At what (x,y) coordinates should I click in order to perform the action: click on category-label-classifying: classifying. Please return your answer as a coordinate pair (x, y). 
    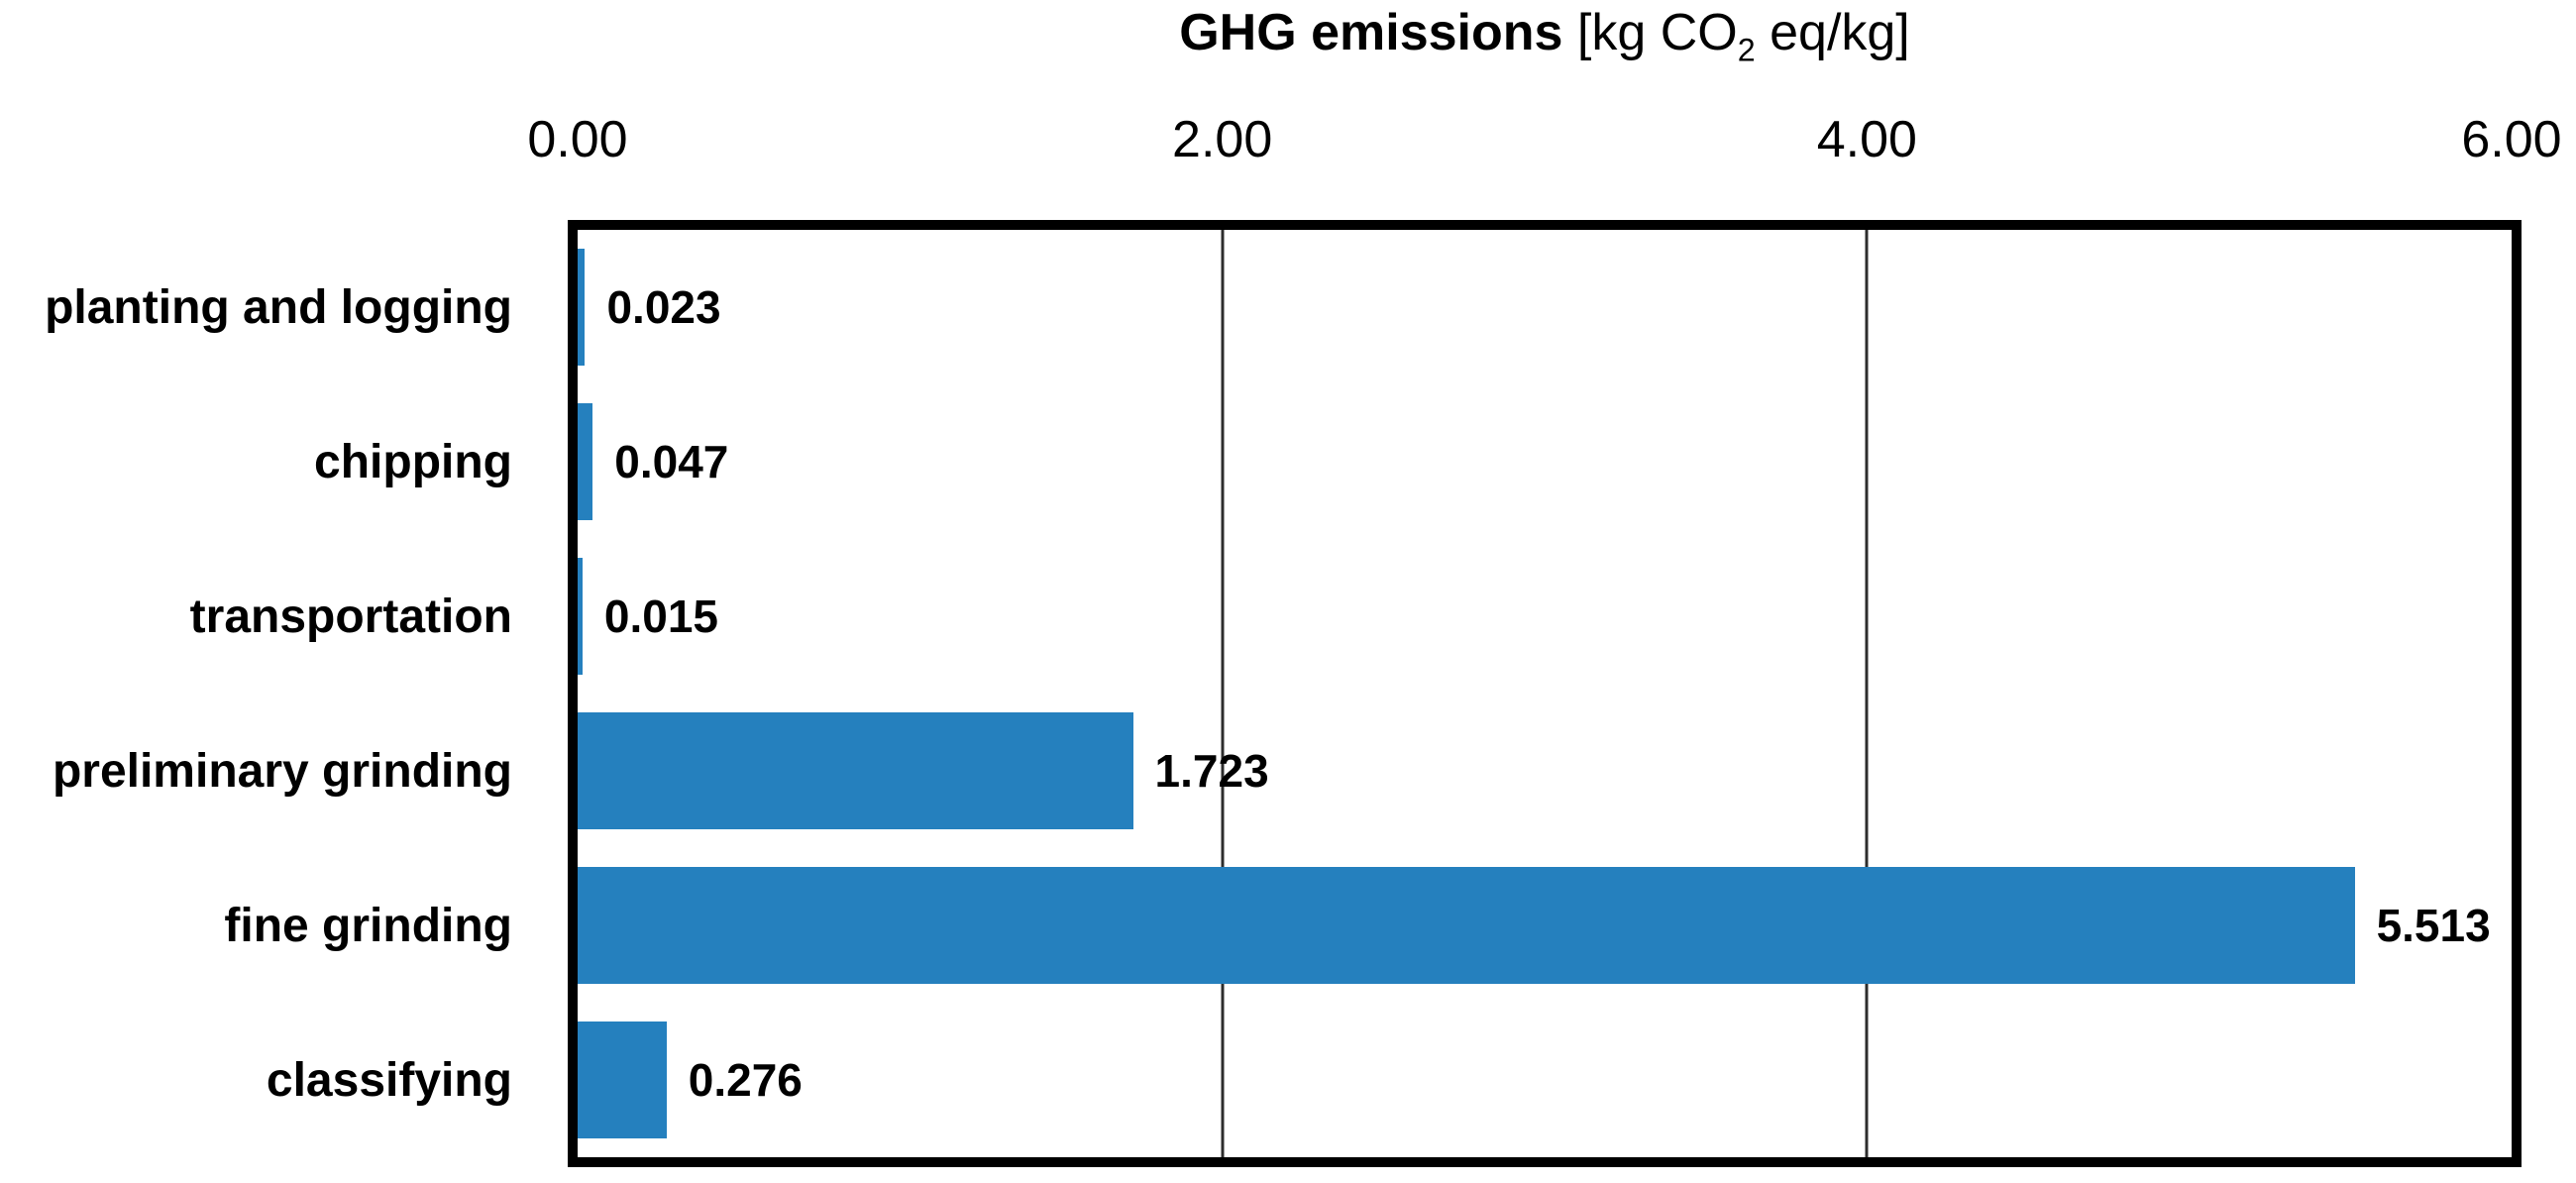
    Looking at the image, I should click on (389, 1080).